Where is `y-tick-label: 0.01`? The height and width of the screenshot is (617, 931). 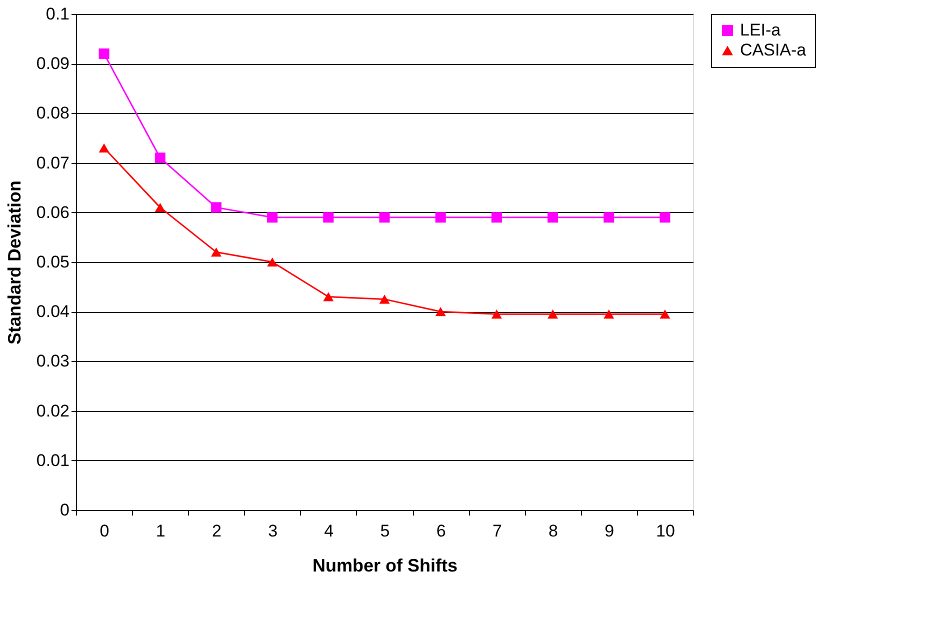
y-tick-label: 0.01 is located at coordinates (53, 460).